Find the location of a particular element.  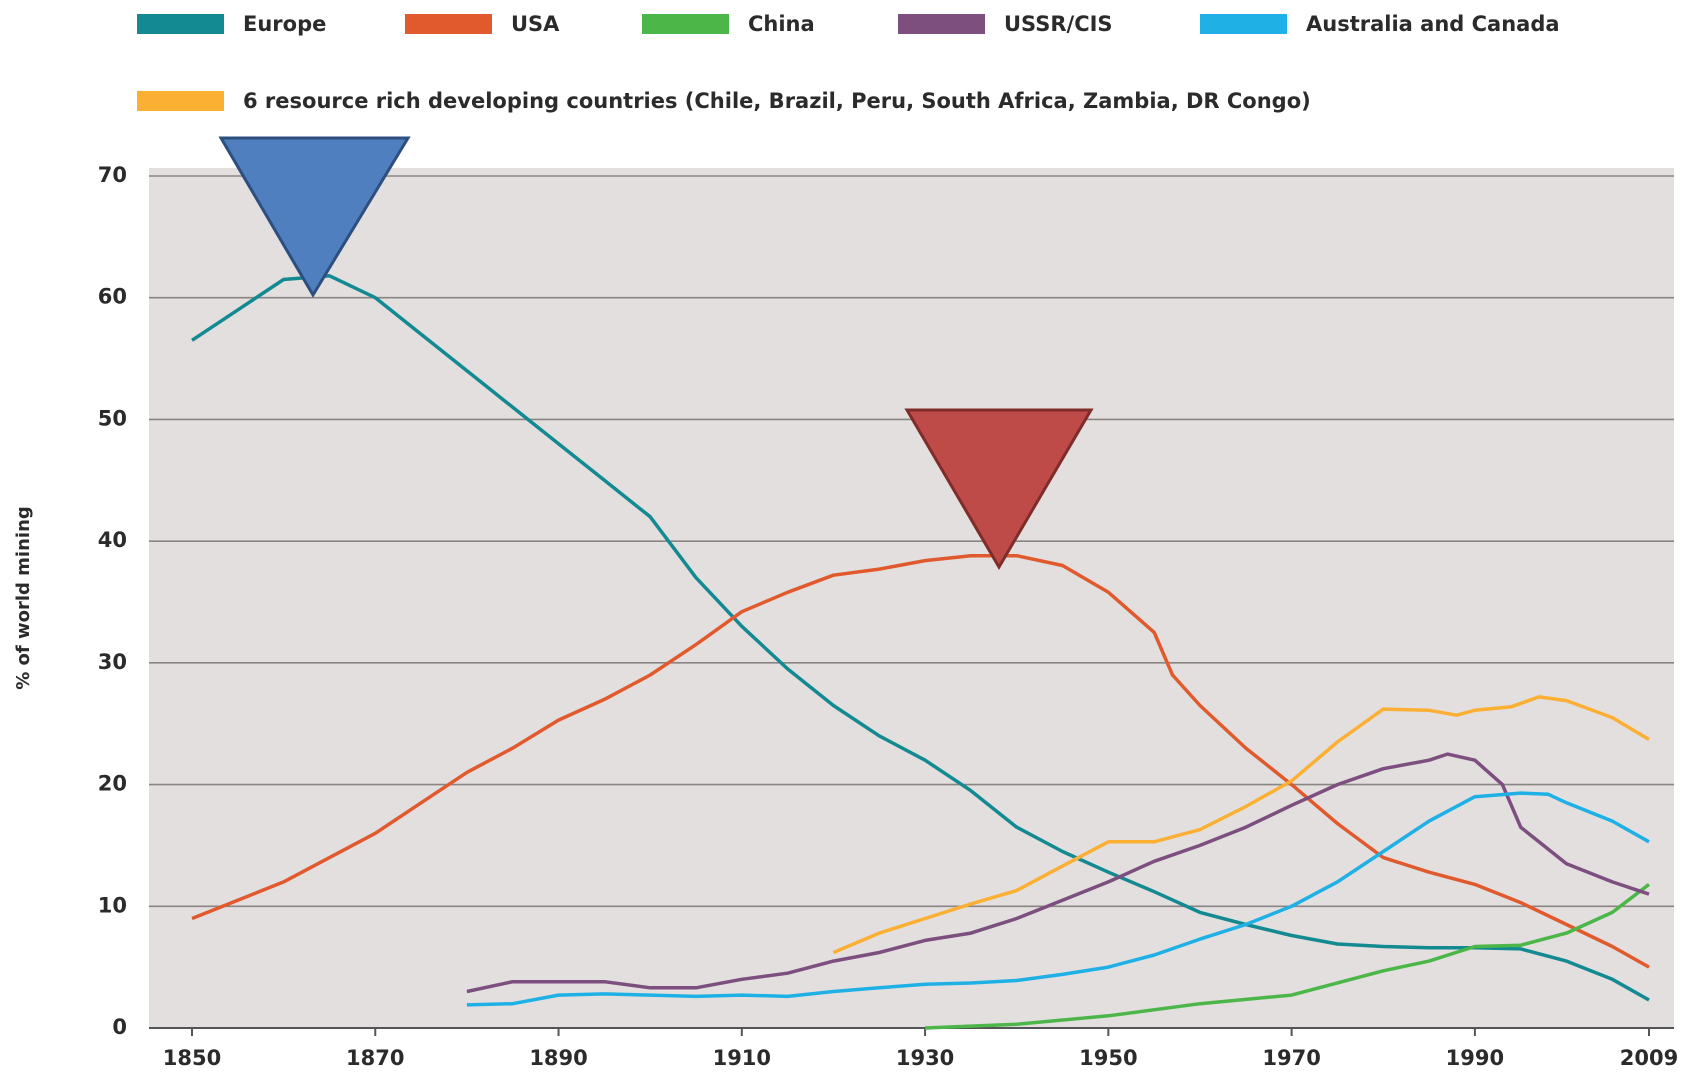

legend-label: USSR/CIS is located at coordinates (1058, 24).